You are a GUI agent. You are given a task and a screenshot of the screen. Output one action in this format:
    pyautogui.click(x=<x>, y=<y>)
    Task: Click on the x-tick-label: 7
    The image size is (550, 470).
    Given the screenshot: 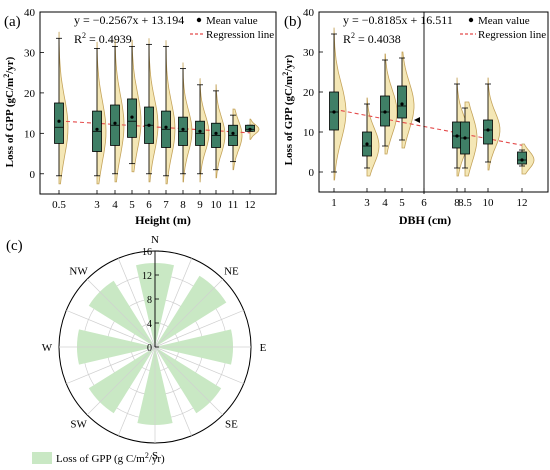 What is the action you would take?
    pyautogui.click(x=166, y=205)
    